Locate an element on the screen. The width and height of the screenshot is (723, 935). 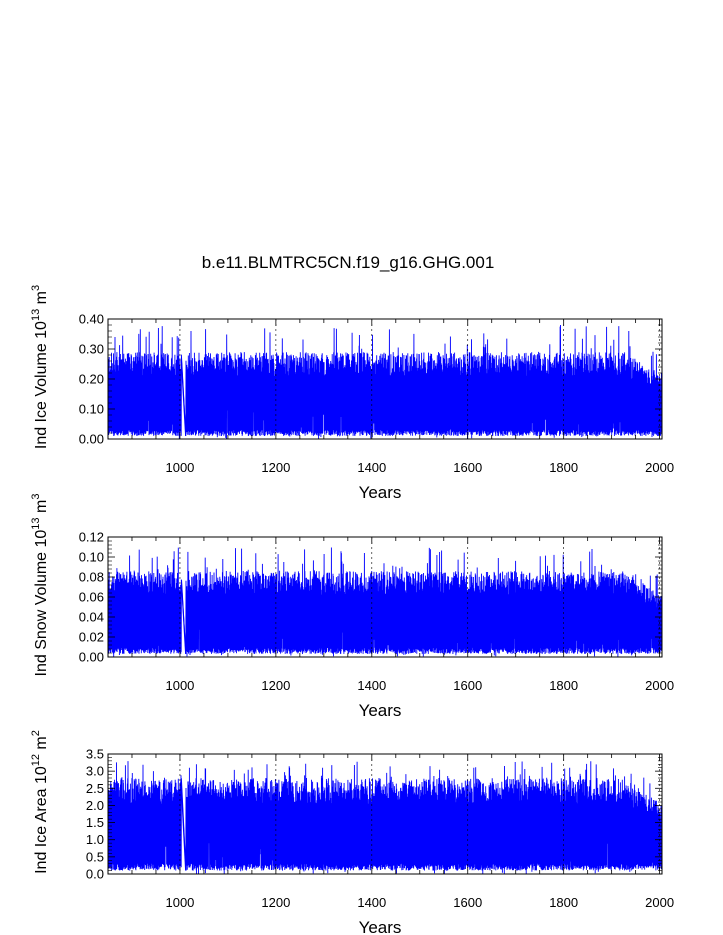
y-tick-label: 0.30 is located at coordinates (91, 349).